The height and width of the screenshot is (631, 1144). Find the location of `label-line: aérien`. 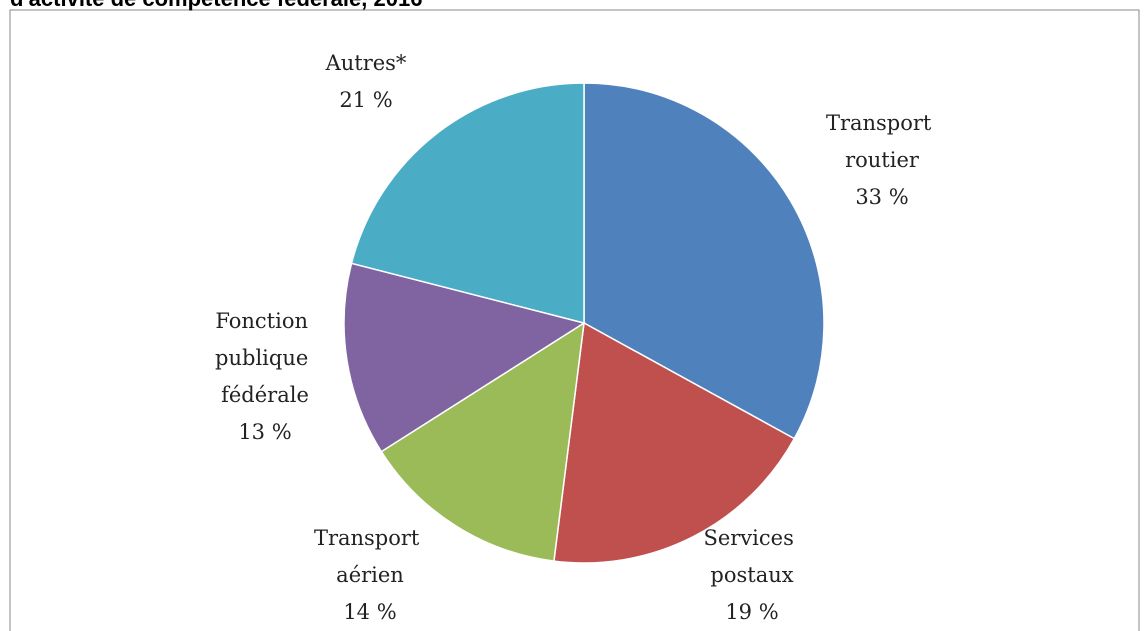

label-line: aérien is located at coordinates (370, 575).